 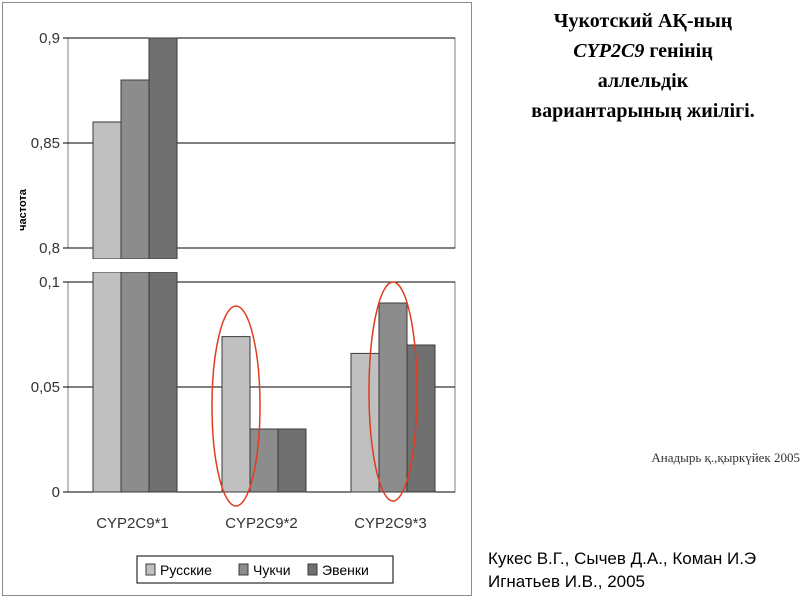 I want to click on axis-break-band, so click(x=135, y=265).